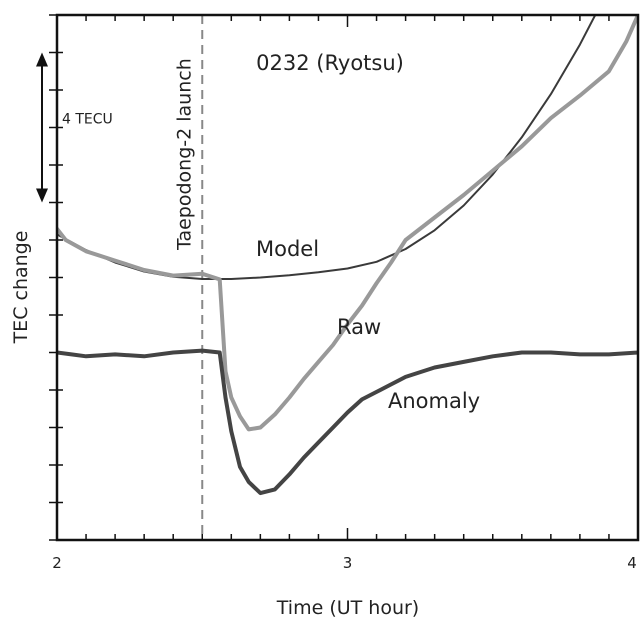 Image resolution: width=642 pixels, height=625 pixels. What do you see at coordinates (632, 563) in the screenshot?
I see `x-tick-label-4: 4` at bounding box center [632, 563].